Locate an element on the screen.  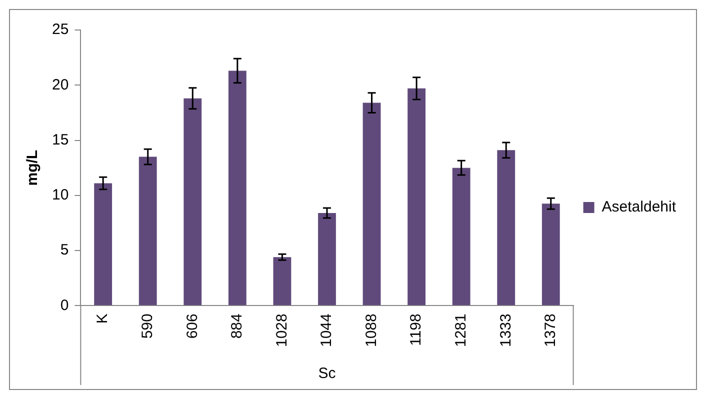
y-tick-label: 20 is located at coordinates (60, 85).